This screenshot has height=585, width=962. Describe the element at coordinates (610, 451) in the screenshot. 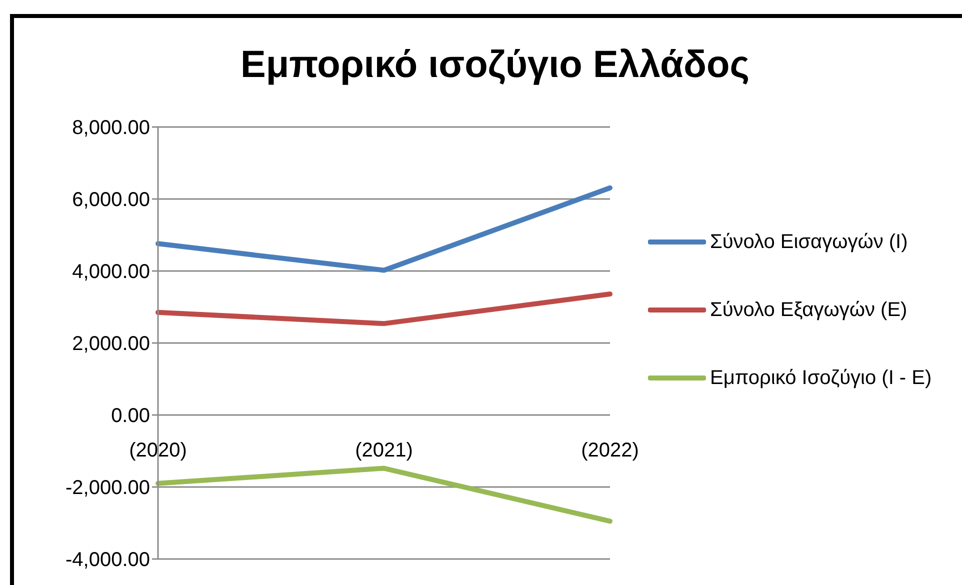

I see `x-tick-label: (2022)` at that location.